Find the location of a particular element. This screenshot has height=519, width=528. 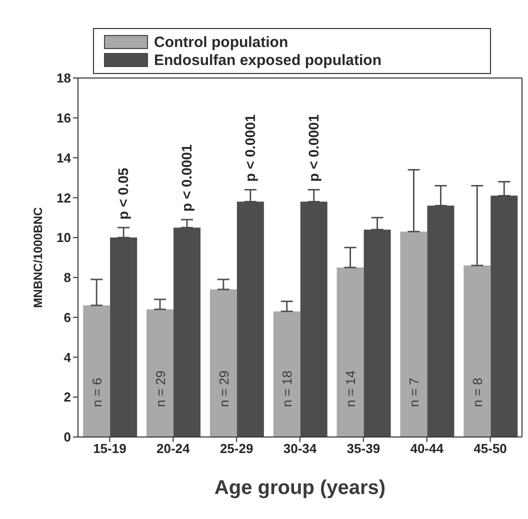

annotation: p < 0.05 is located at coordinates (123, 194).